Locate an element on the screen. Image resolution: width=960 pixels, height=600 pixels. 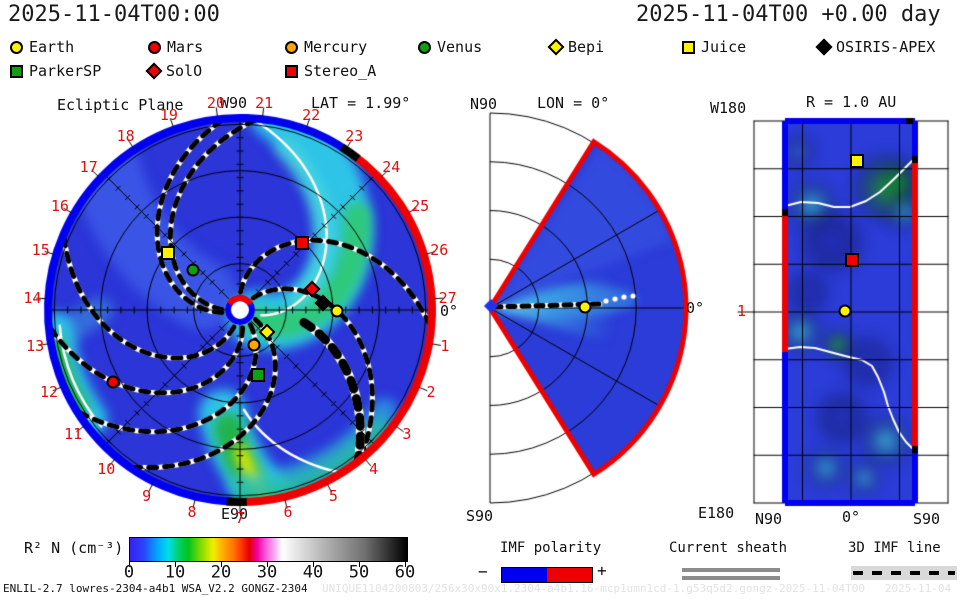
day-ring-number: 9 is located at coordinates (147, 495).